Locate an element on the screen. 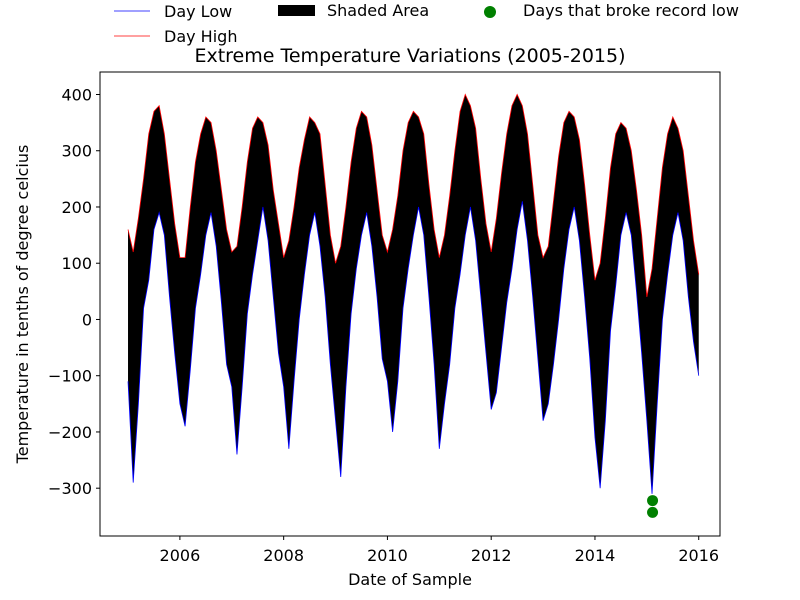 This screenshot has width=800, height=600. legend-label-day-low: Day Low is located at coordinates (198, 11).